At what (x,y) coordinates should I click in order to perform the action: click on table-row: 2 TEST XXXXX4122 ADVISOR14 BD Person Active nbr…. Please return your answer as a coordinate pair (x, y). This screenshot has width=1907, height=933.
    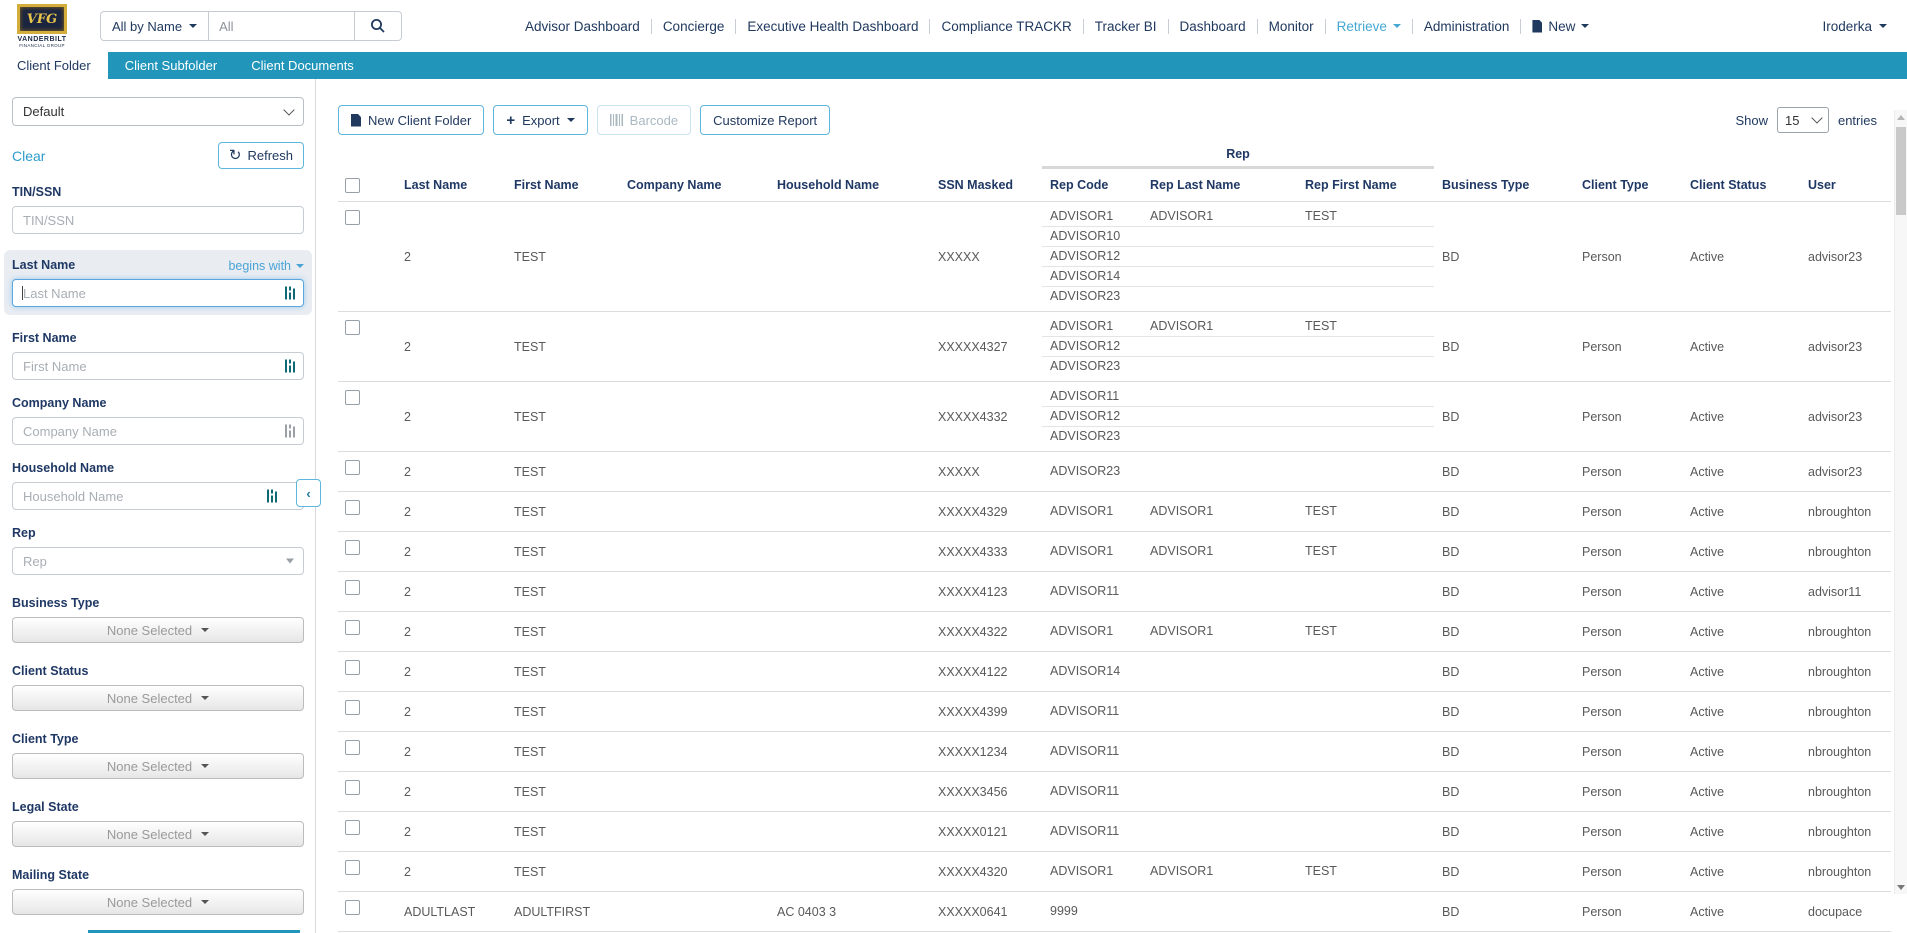
    Looking at the image, I should click on (1114, 671).